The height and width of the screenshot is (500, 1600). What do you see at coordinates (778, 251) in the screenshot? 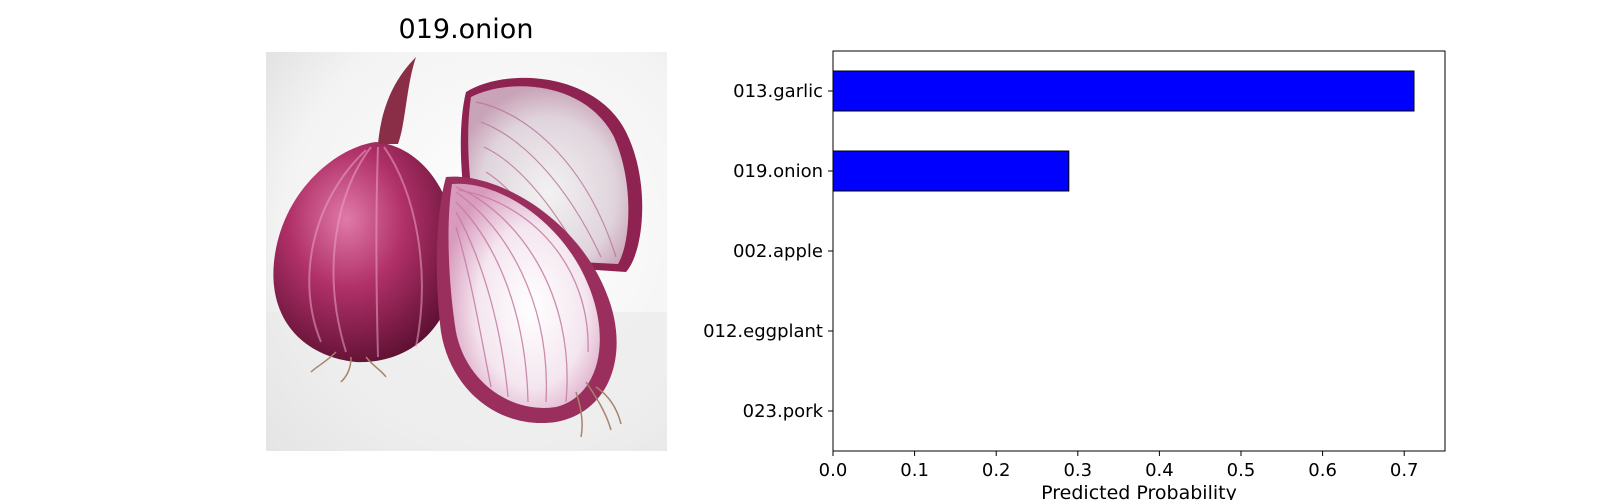
I see `y-tick-label: 002.apple` at bounding box center [778, 251].